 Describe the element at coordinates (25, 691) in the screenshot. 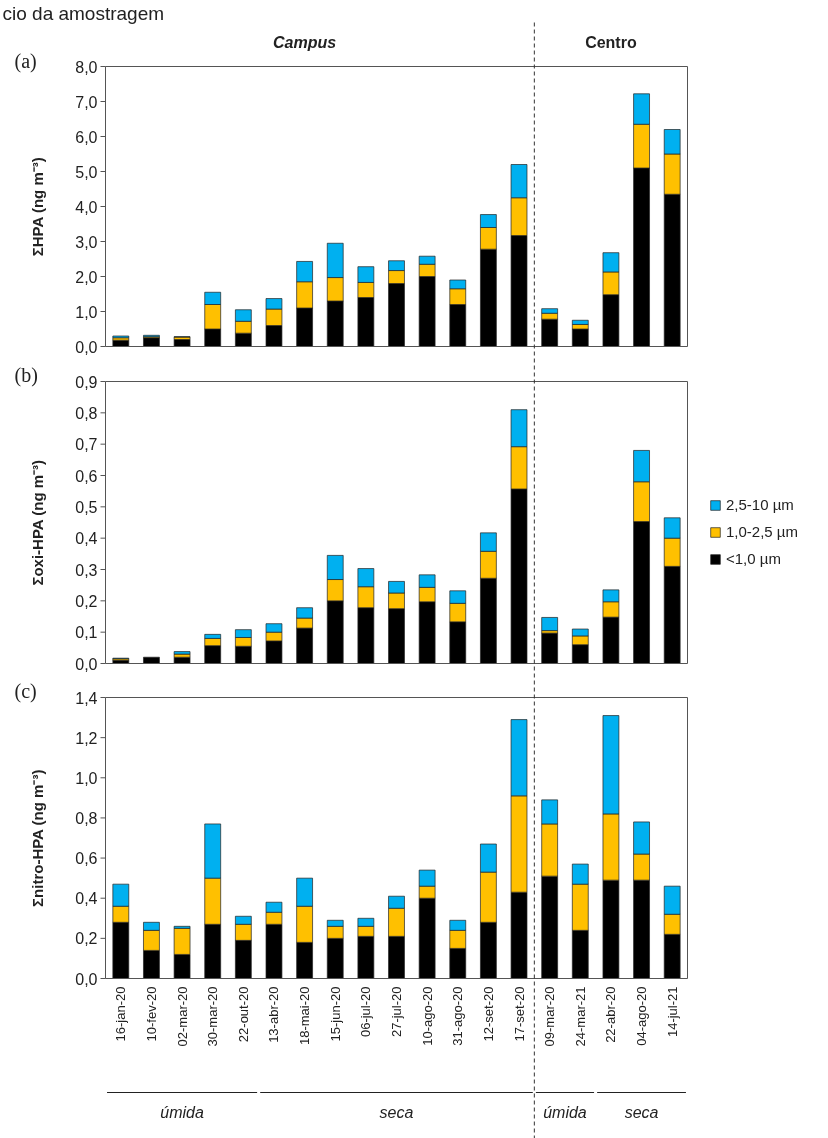

I see `text: (c)` at that location.